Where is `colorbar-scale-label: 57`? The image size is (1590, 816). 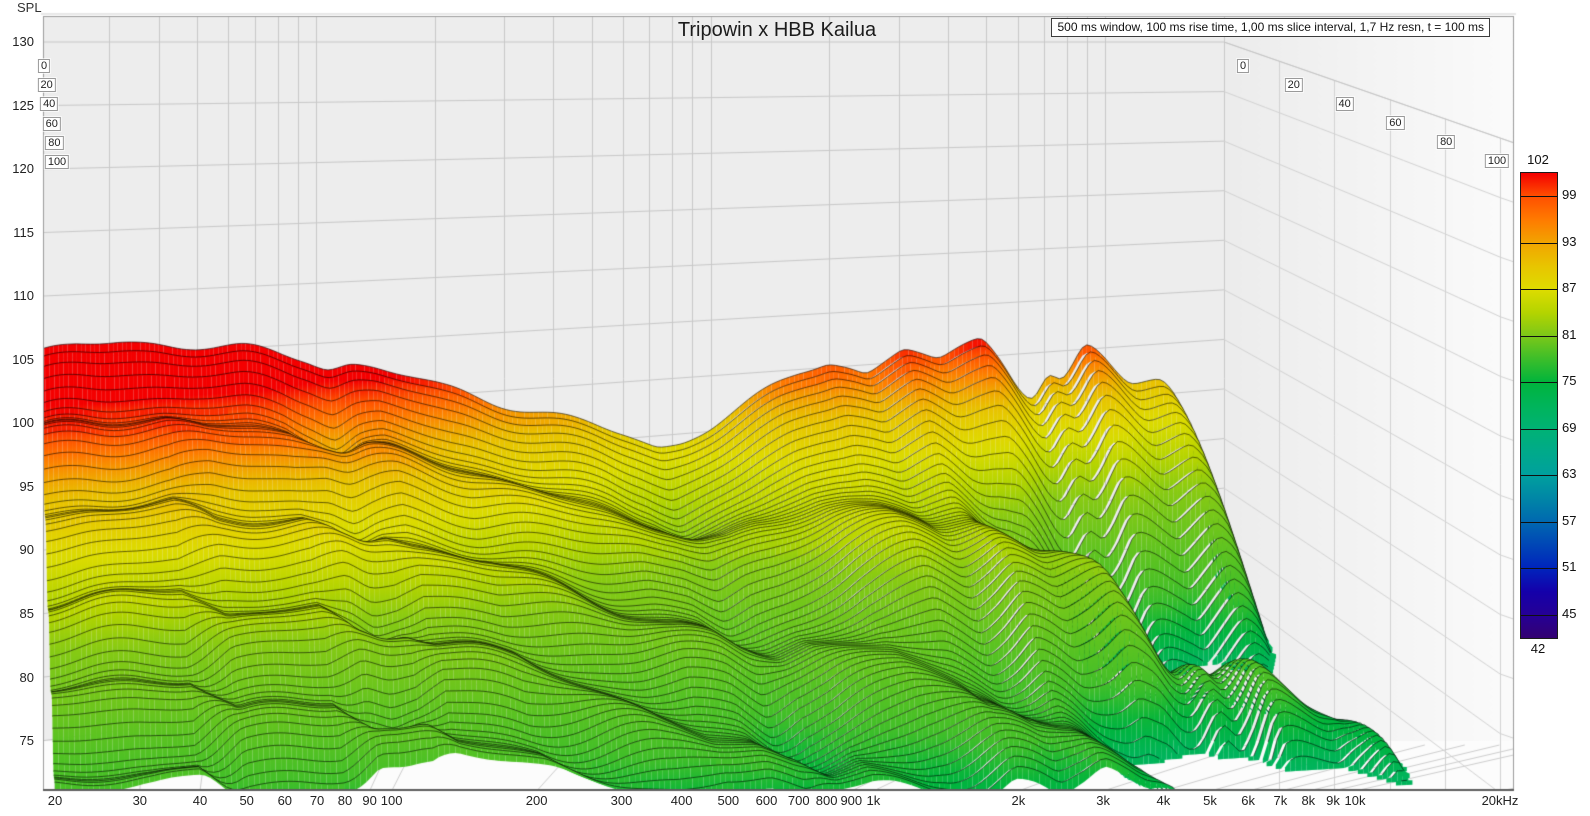 colorbar-scale-label: 57 is located at coordinates (1569, 520).